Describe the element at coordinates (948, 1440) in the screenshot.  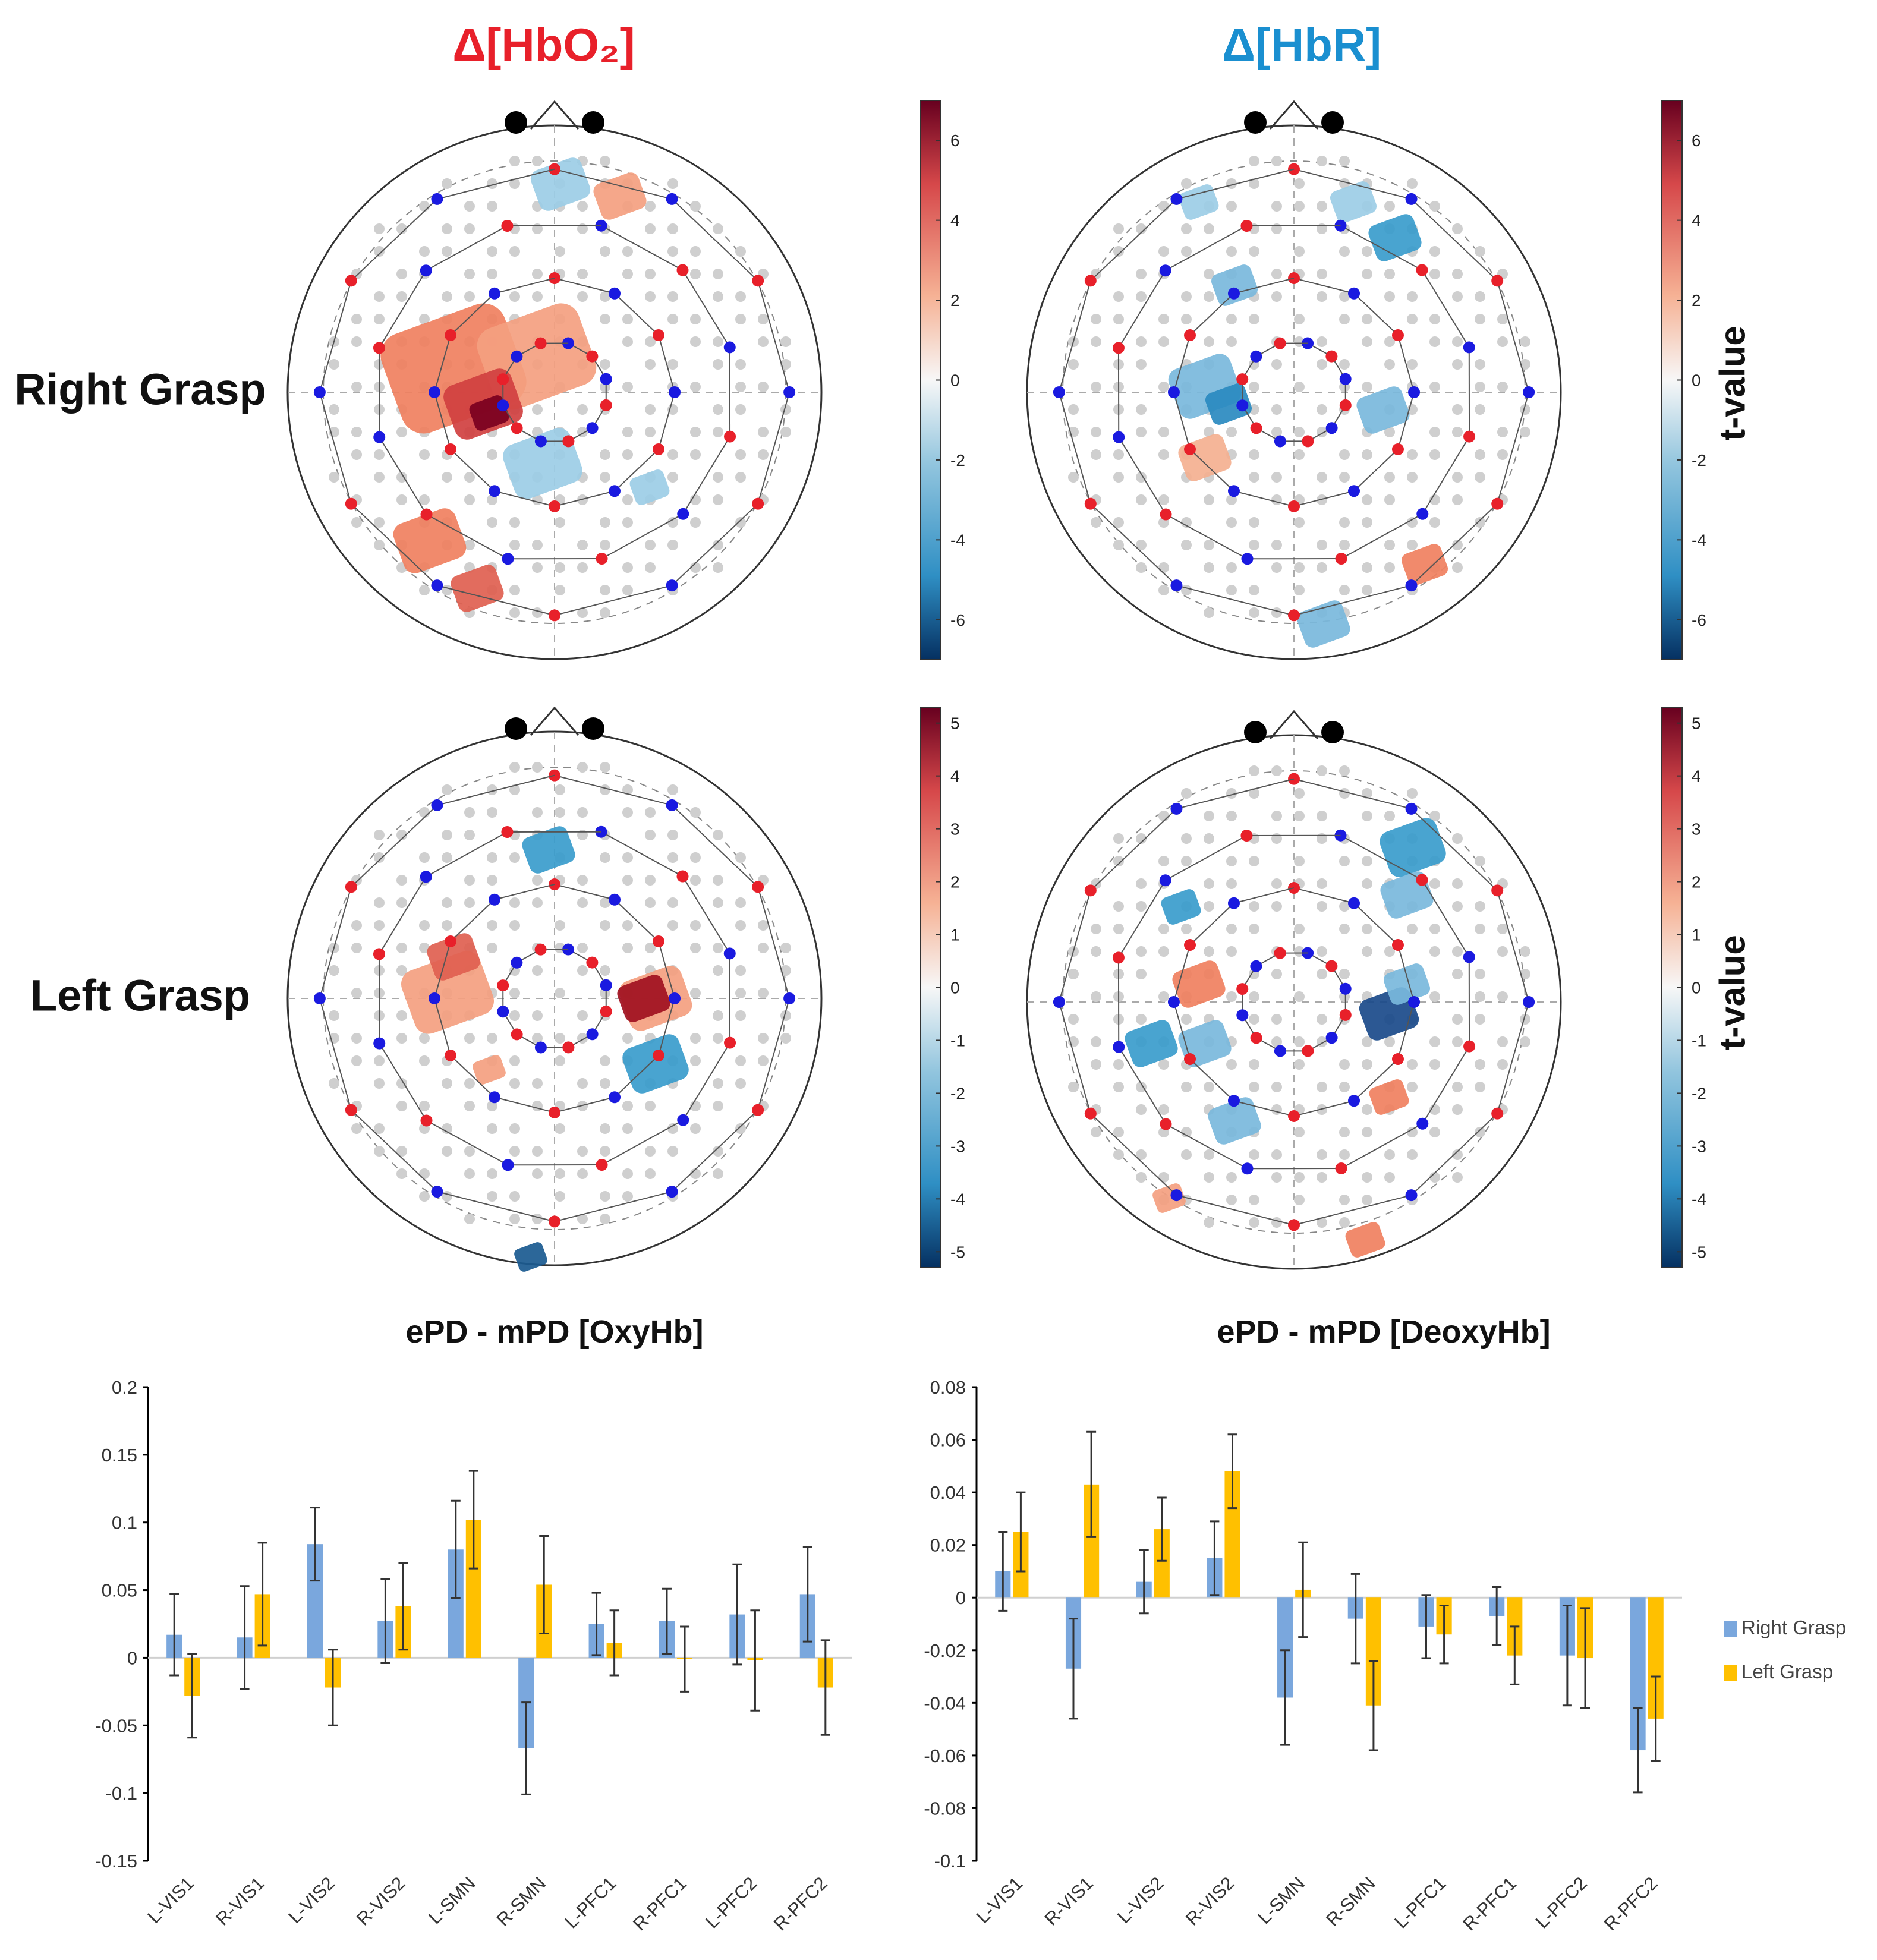
I see `y-tick-label: 0.06` at that location.